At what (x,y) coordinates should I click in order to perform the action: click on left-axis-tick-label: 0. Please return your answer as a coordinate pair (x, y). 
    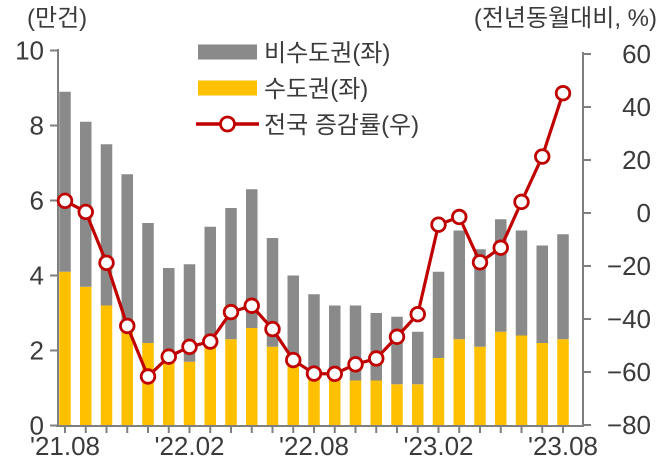
    Looking at the image, I should click on (37, 426).